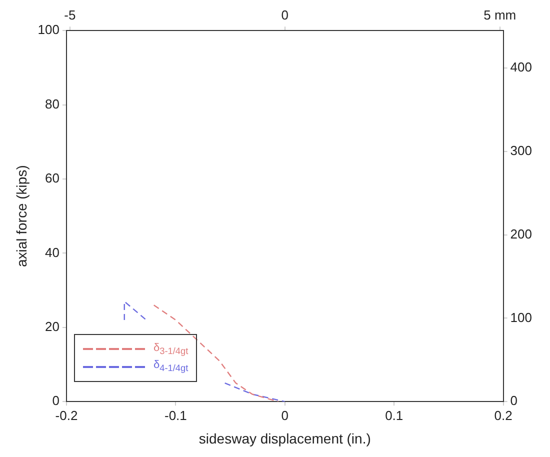 This screenshot has height=457, width=550. Describe the element at coordinates (521, 67) in the screenshot. I see `y2-tick-label: 400` at that location.